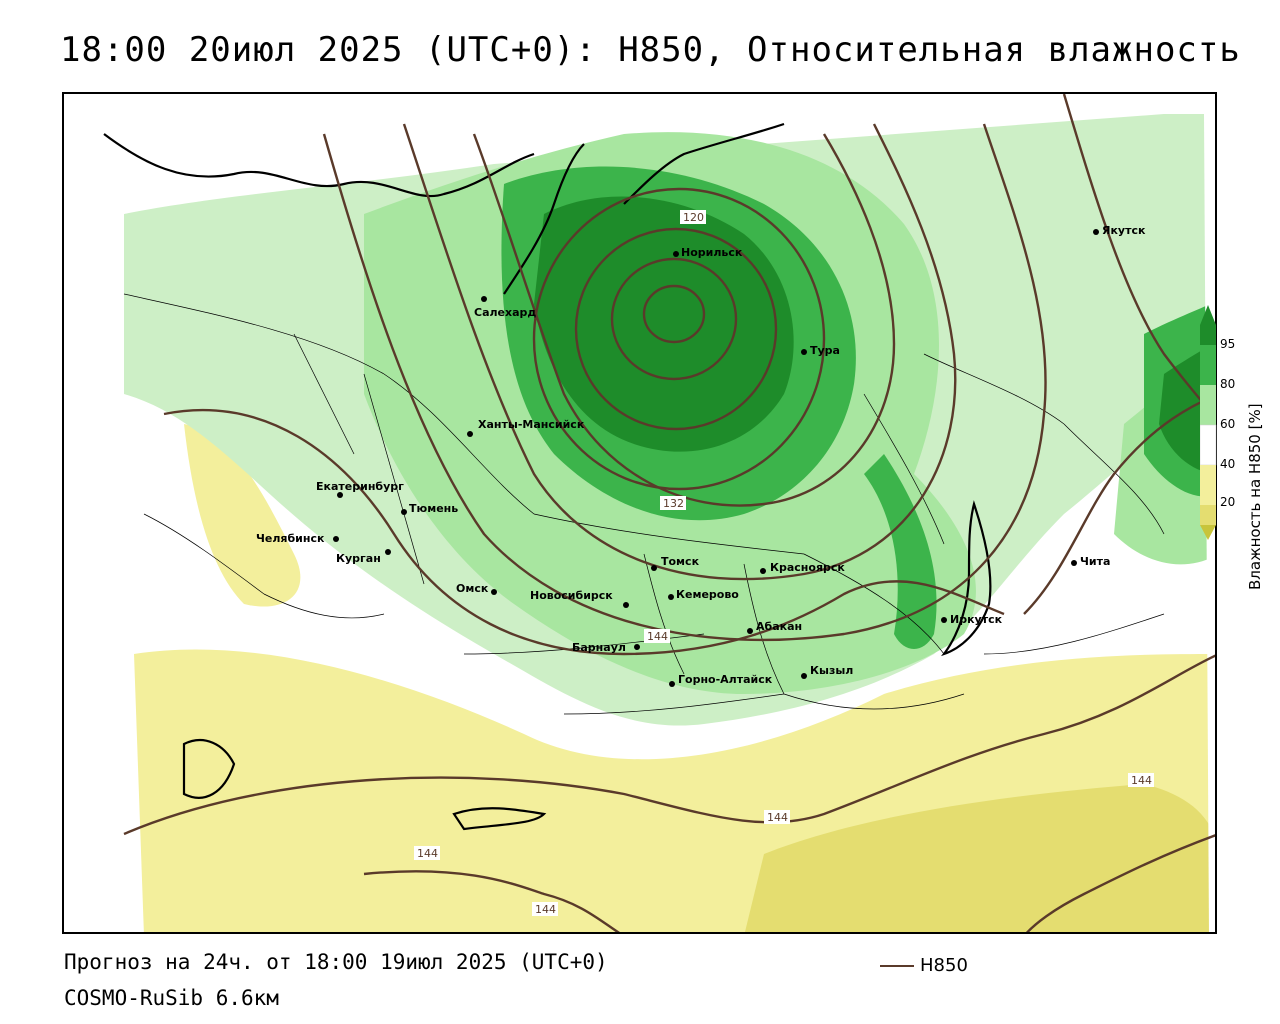  Describe the element at coordinates (804, 352) in the screenshot. I see `city-marker-tura` at that location.